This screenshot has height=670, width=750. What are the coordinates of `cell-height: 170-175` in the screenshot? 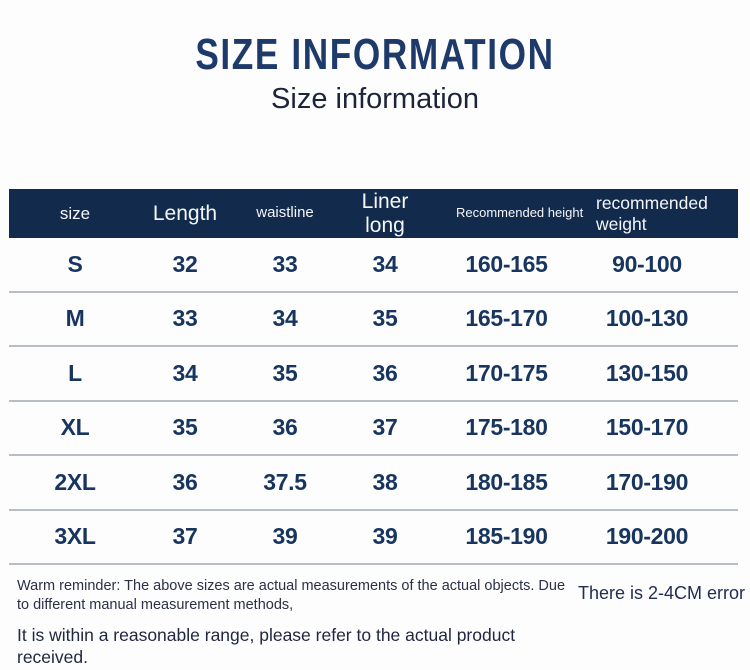 It's located at (506, 372).